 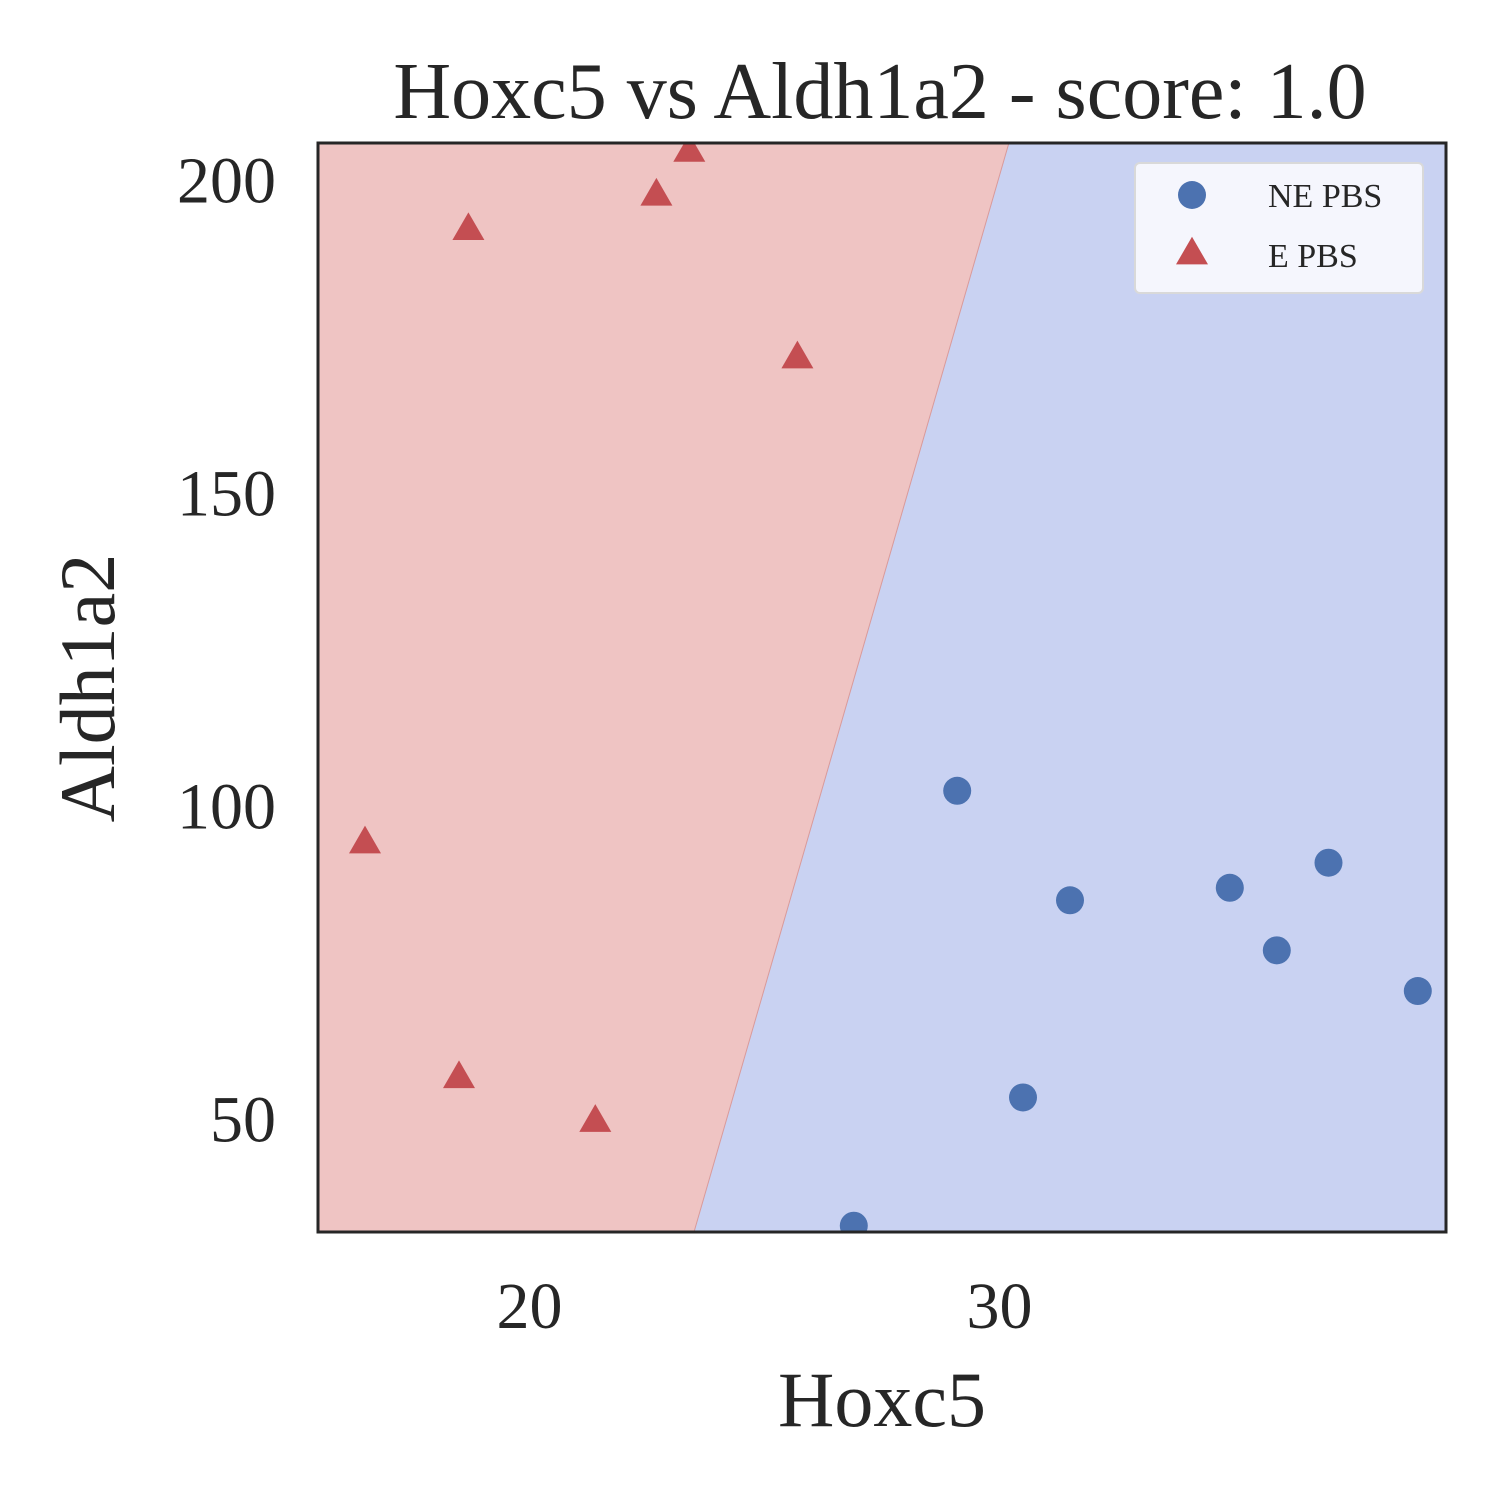 What do you see at coordinates (87, 688) in the screenshot?
I see `y-axis-label: Aldh1a2` at bounding box center [87, 688].